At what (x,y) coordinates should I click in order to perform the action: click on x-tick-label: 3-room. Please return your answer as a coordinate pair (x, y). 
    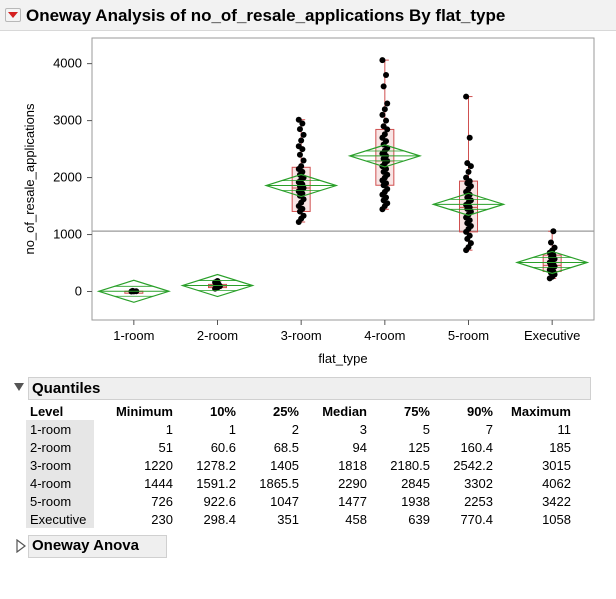
    Looking at the image, I should click on (301, 335).